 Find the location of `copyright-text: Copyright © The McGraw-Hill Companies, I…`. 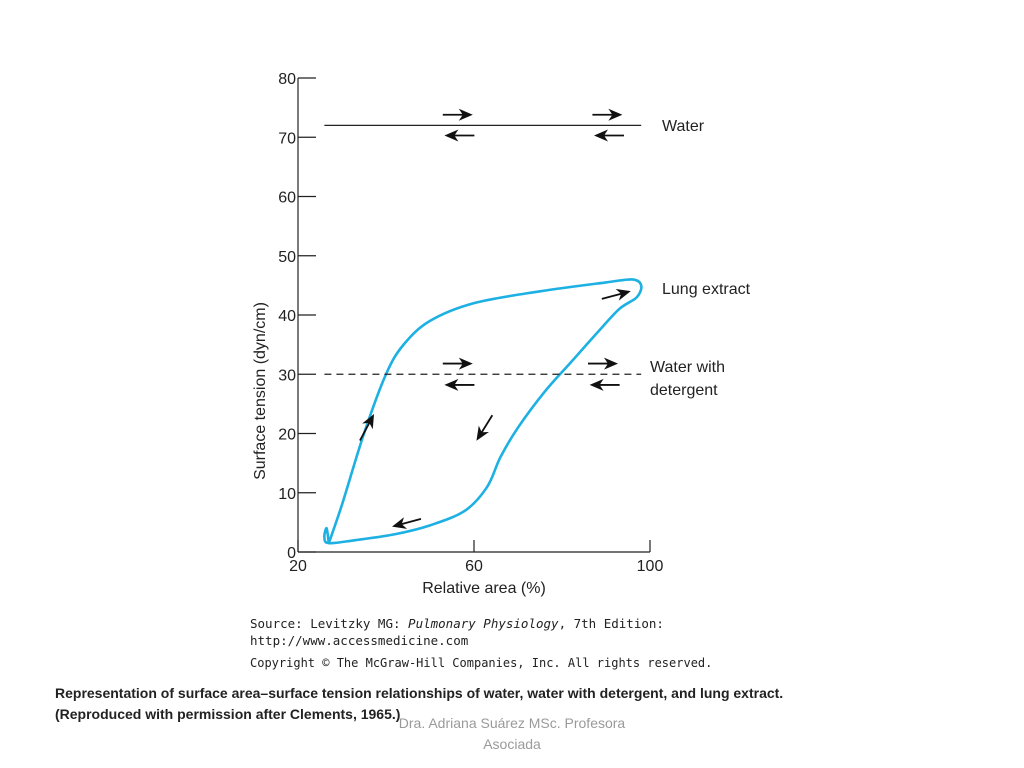

copyright-text: Copyright © The McGraw-Hill Companies, I… is located at coordinates (481, 663).